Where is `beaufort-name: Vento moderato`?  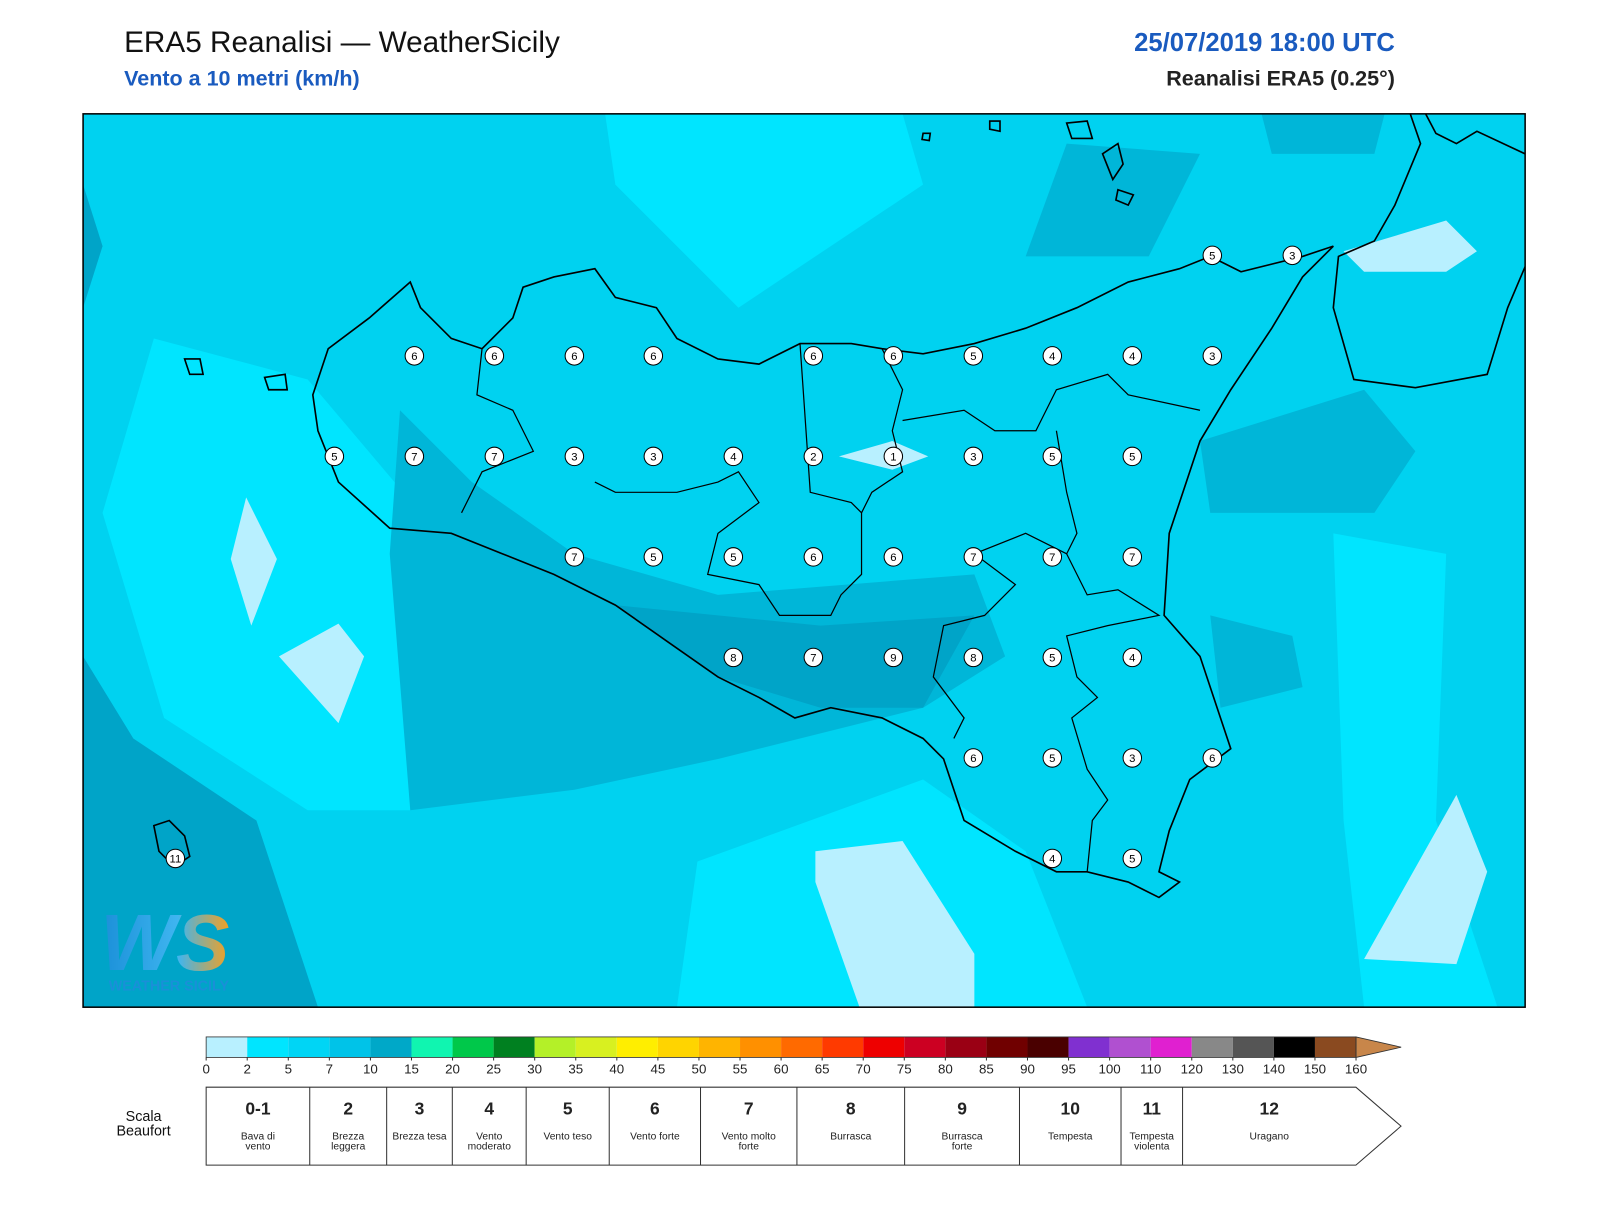 beaufort-name: Vento moderato is located at coordinates (489, 1142).